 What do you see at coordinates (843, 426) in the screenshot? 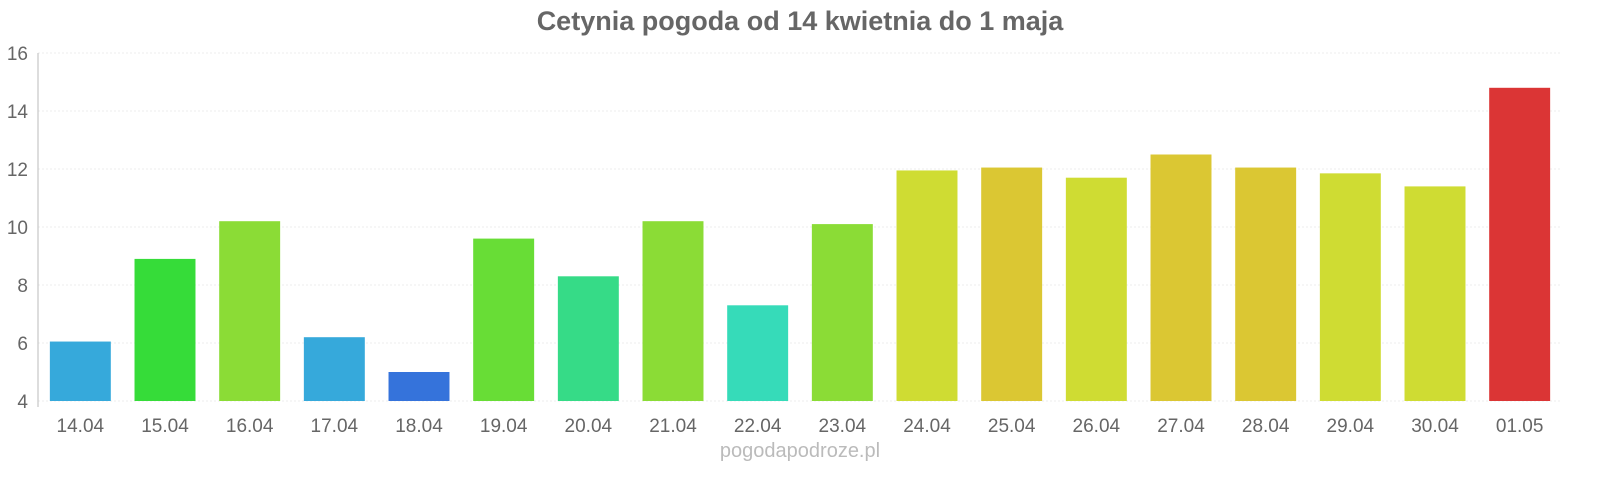
I see `x-tick-label: 23.04` at bounding box center [843, 426].